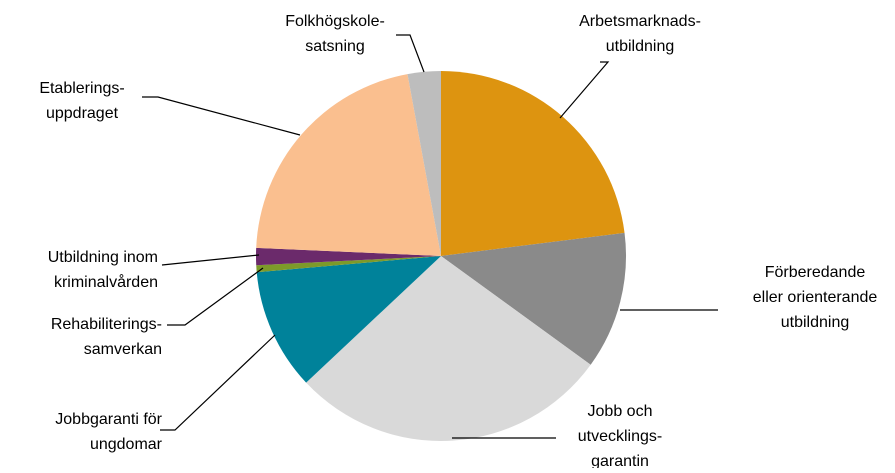 The width and height of the screenshot is (895, 473). Describe the element at coordinates (106, 337) in the screenshot. I see `slice-label: Rehabiliterings-samverkan` at that location.